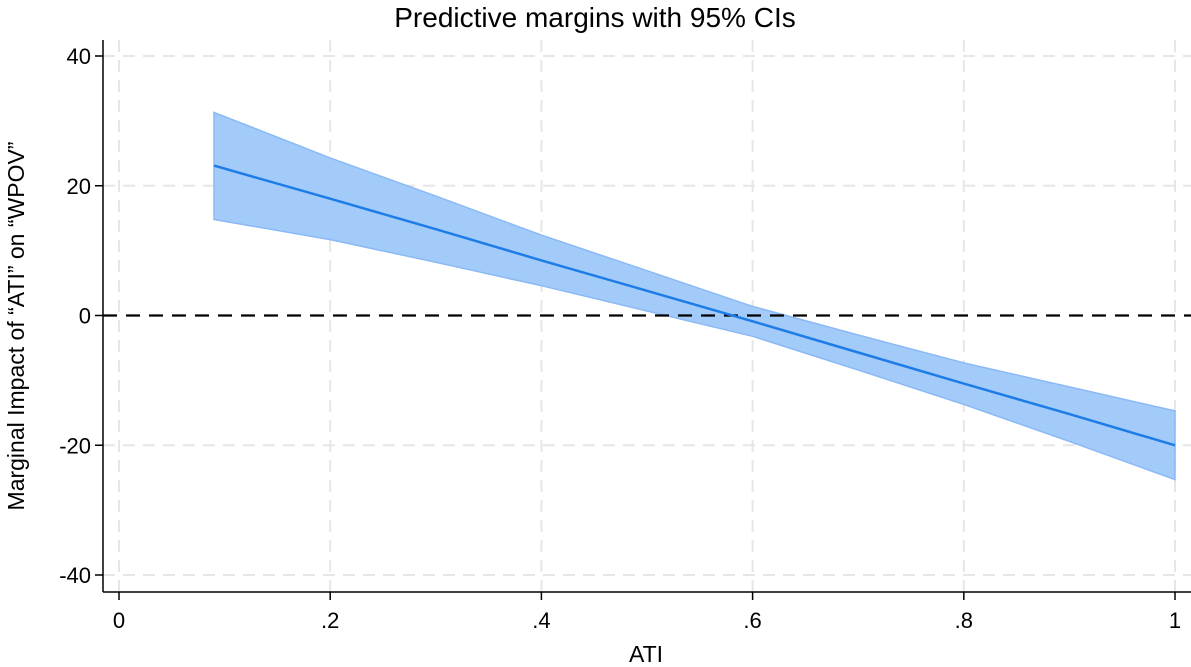 The height and width of the screenshot is (667, 1191). I want to click on x-axis-ticks: 0 .2 .4 .6 .8 1, so click(647, 612).